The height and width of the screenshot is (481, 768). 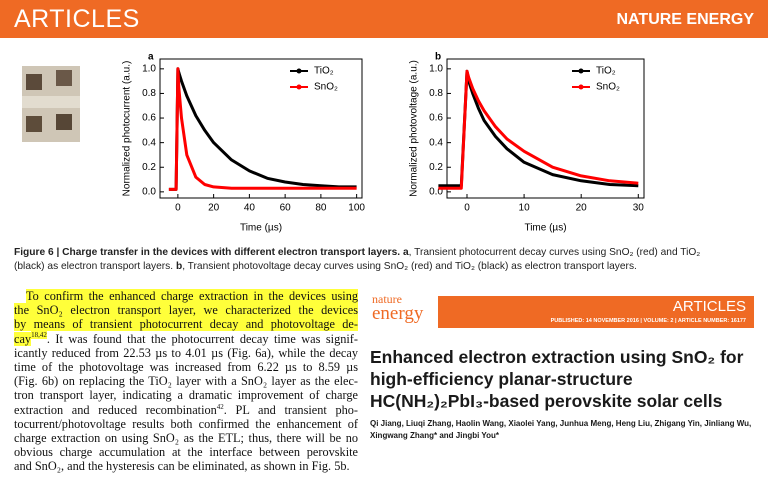 I want to click on x-tick-label: 10, so click(x=525, y=208).